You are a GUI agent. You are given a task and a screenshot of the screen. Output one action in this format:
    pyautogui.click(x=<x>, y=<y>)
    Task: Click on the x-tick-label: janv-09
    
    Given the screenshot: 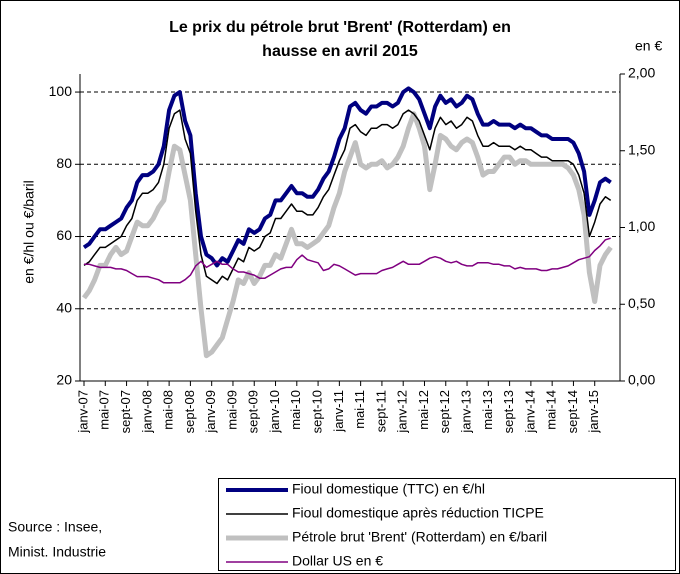 What is the action you would take?
    pyautogui.click(x=210, y=412)
    